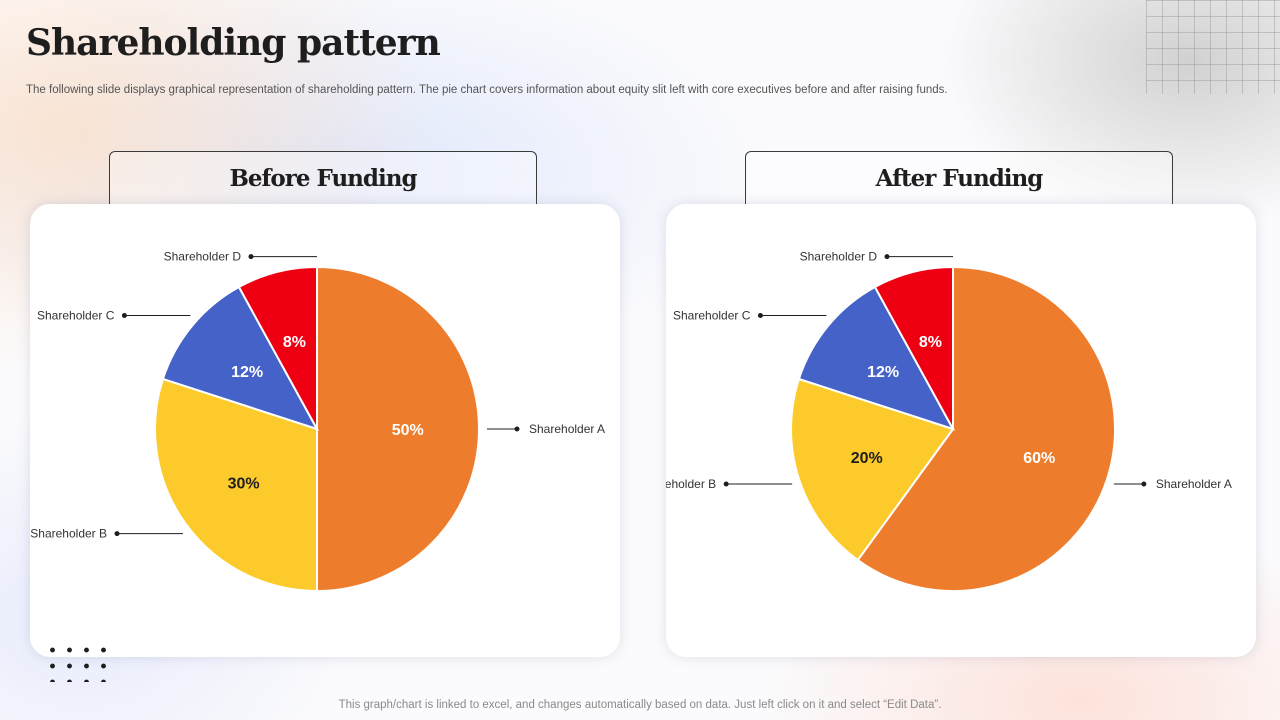 Image resolution: width=1280 pixels, height=720 pixels. I want to click on after-funding-title: After Funding, so click(959, 178).